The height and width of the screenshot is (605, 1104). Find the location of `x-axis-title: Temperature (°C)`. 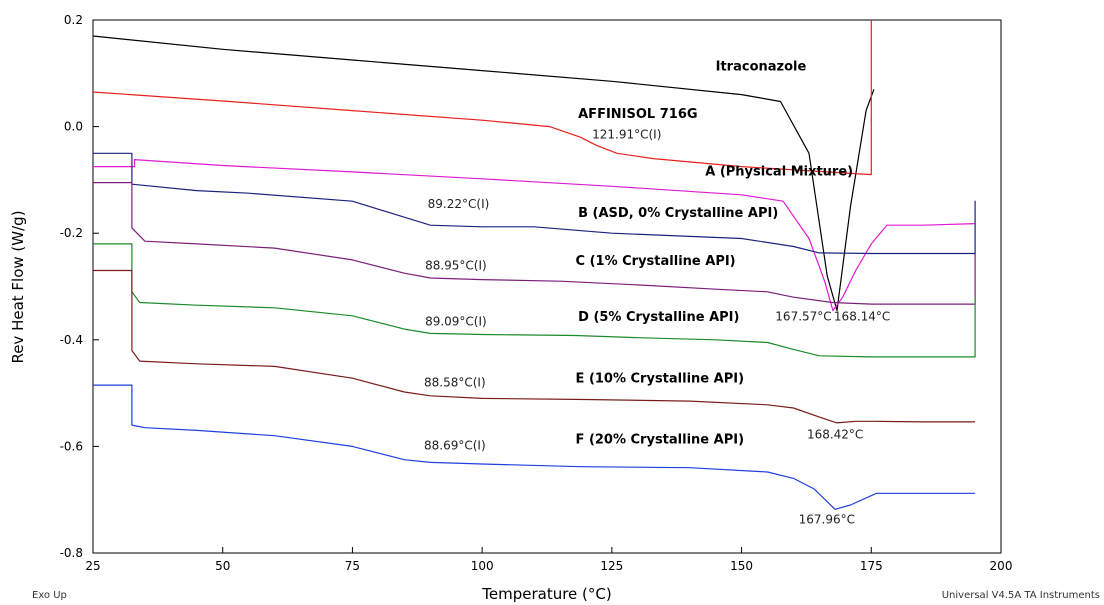

x-axis-title: Temperature (°C) is located at coordinates (546, 594).